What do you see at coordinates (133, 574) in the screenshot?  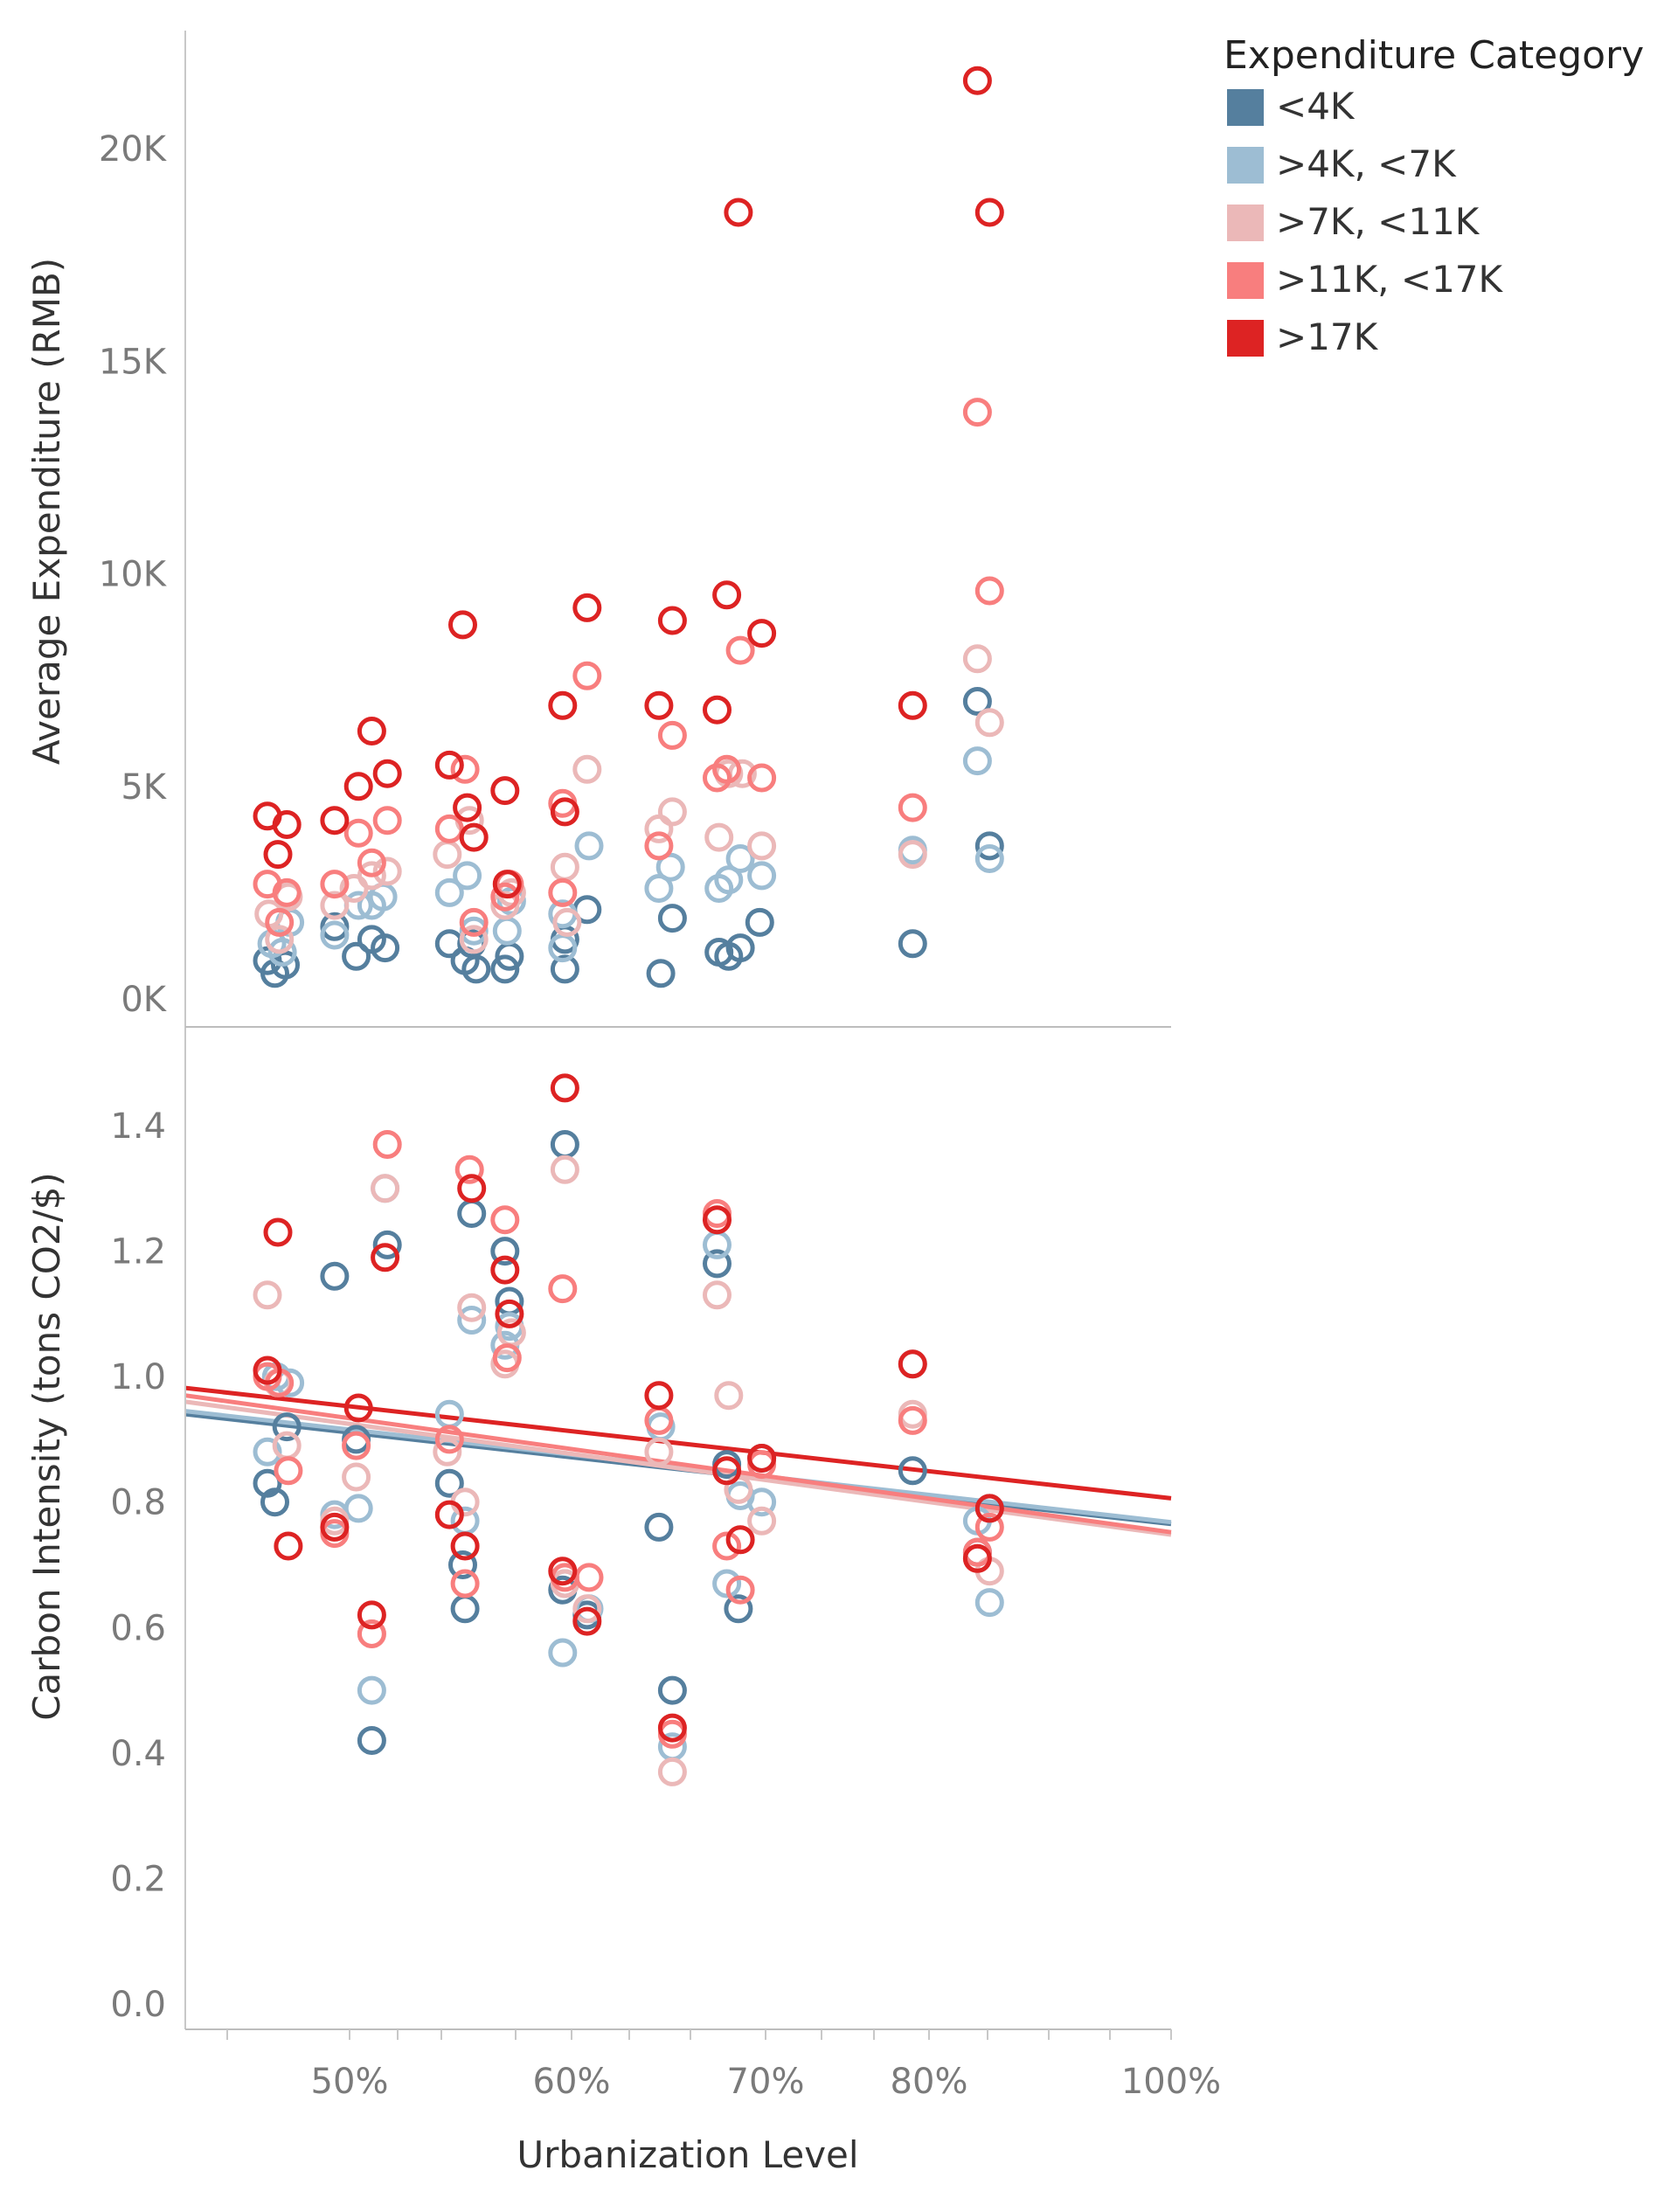 I see `expenditure-y-ticks: 0K 5K 10K 15K 20K` at bounding box center [133, 574].